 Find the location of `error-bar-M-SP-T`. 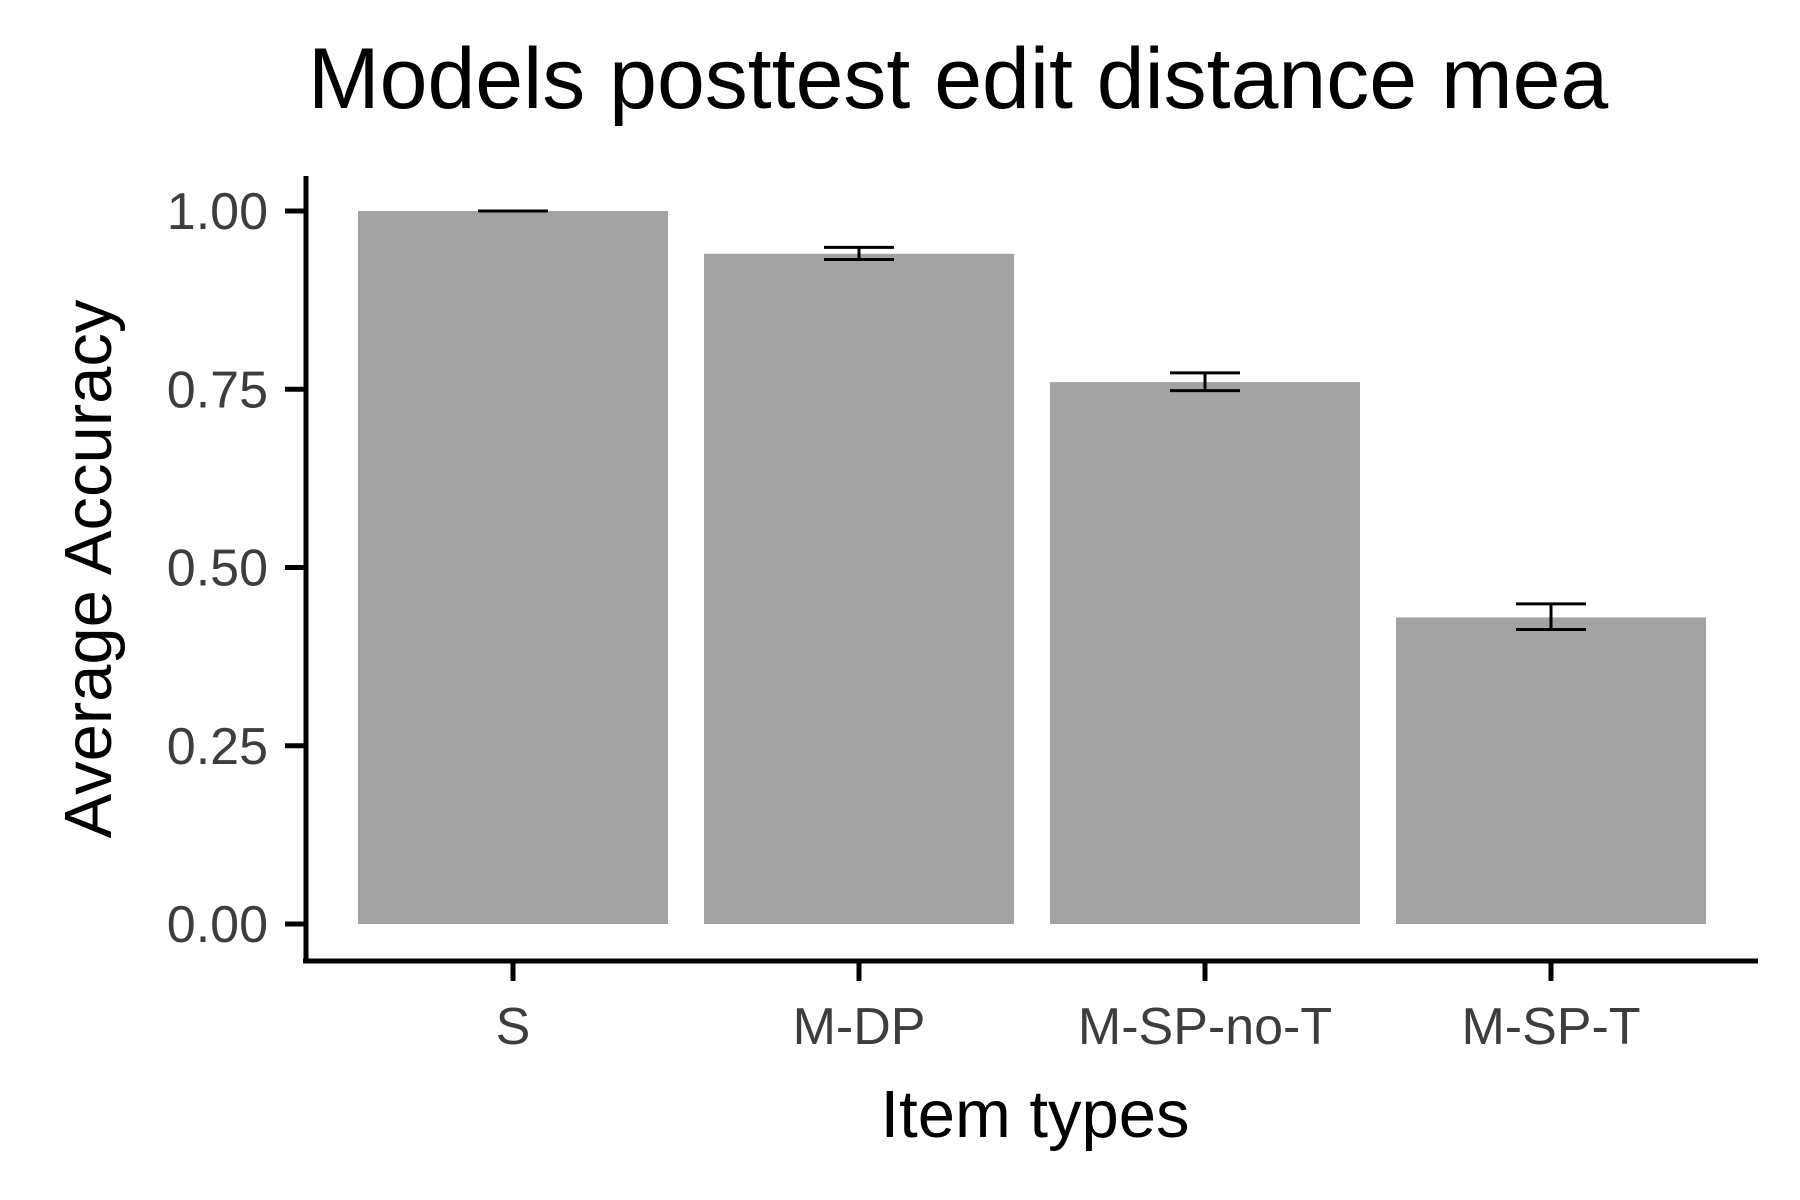

error-bar-M-SP-T is located at coordinates (1551, 617).